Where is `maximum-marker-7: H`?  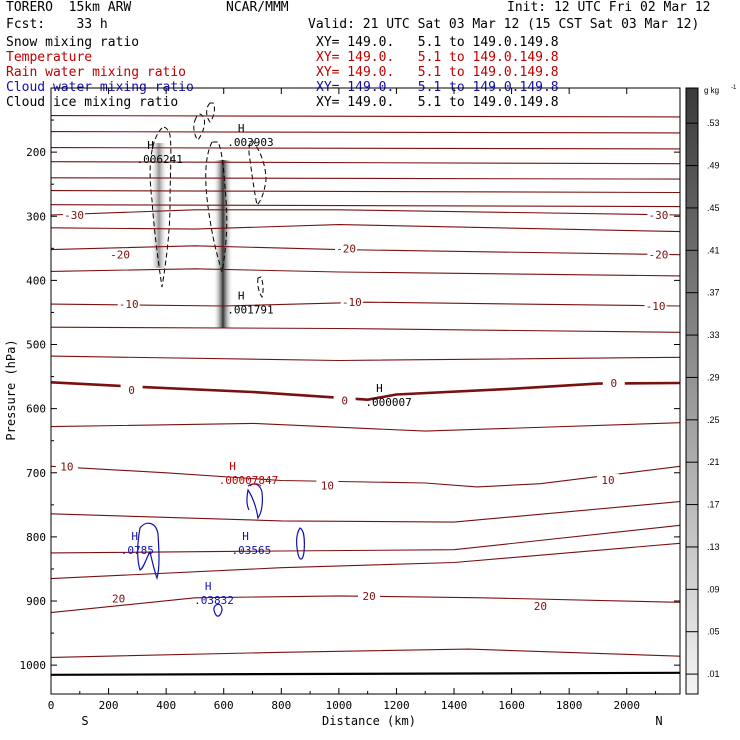
maximum-marker-7: H is located at coordinates (208, 586).